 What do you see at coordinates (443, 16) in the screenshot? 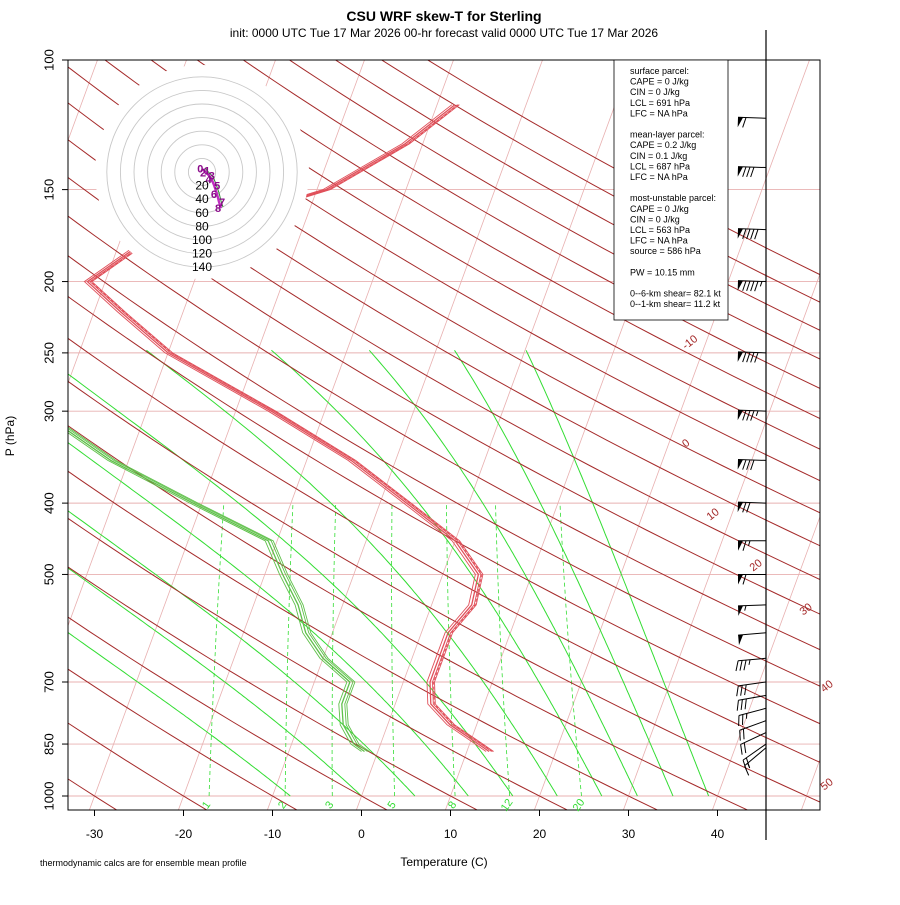
I see `chart-title: CSU WRF skew-T for Sterling` at bounding box center [443, 16].